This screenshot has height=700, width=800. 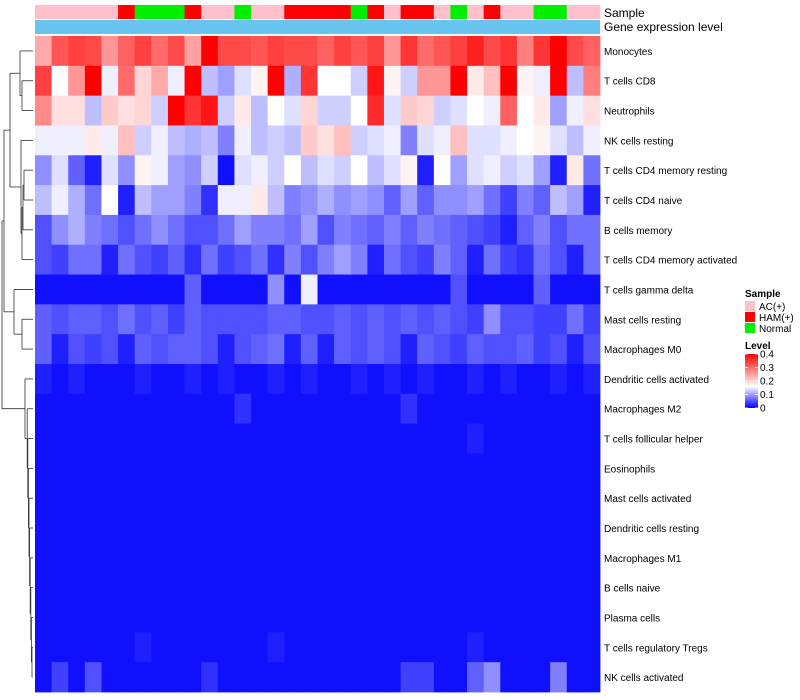 I want to click on row-label: T cells CD4 memory activated, so click(x=670, y=261).